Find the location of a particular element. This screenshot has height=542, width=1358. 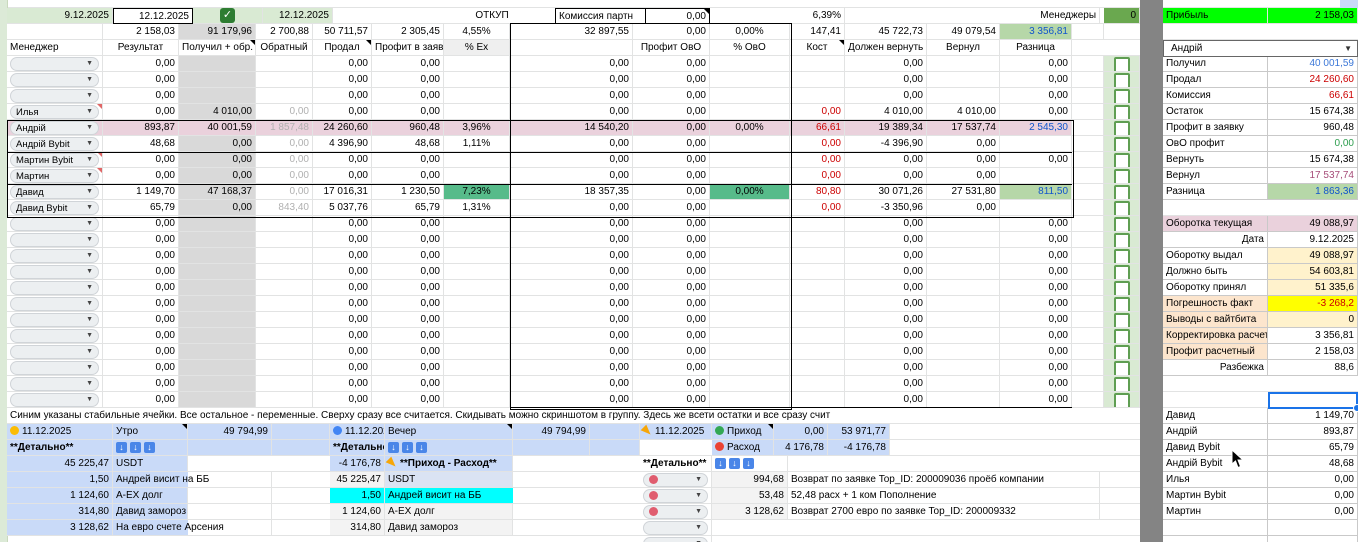

cell-manager: Мартин Bybit ▼ is located at coordinates (55, 160).